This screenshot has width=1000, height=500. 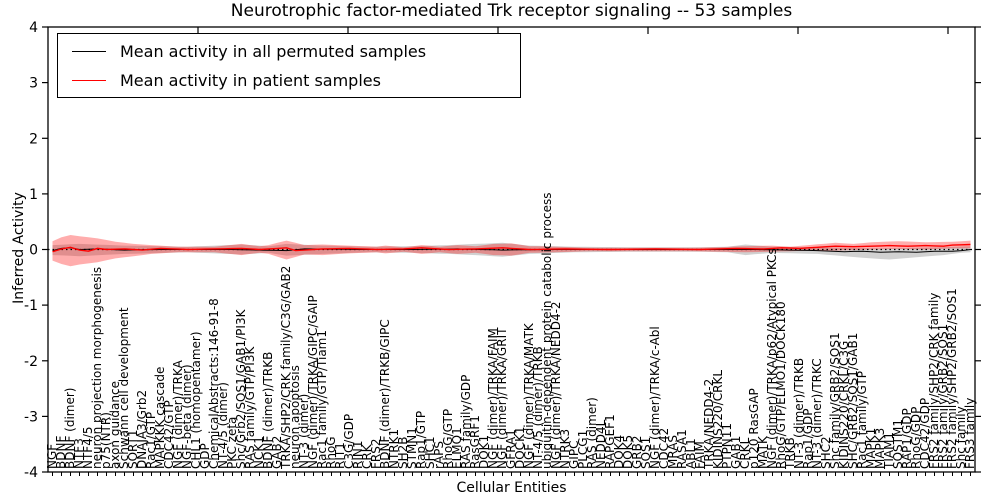 I want to click on legend-line-patient-icon, so click(x=89, y=80).